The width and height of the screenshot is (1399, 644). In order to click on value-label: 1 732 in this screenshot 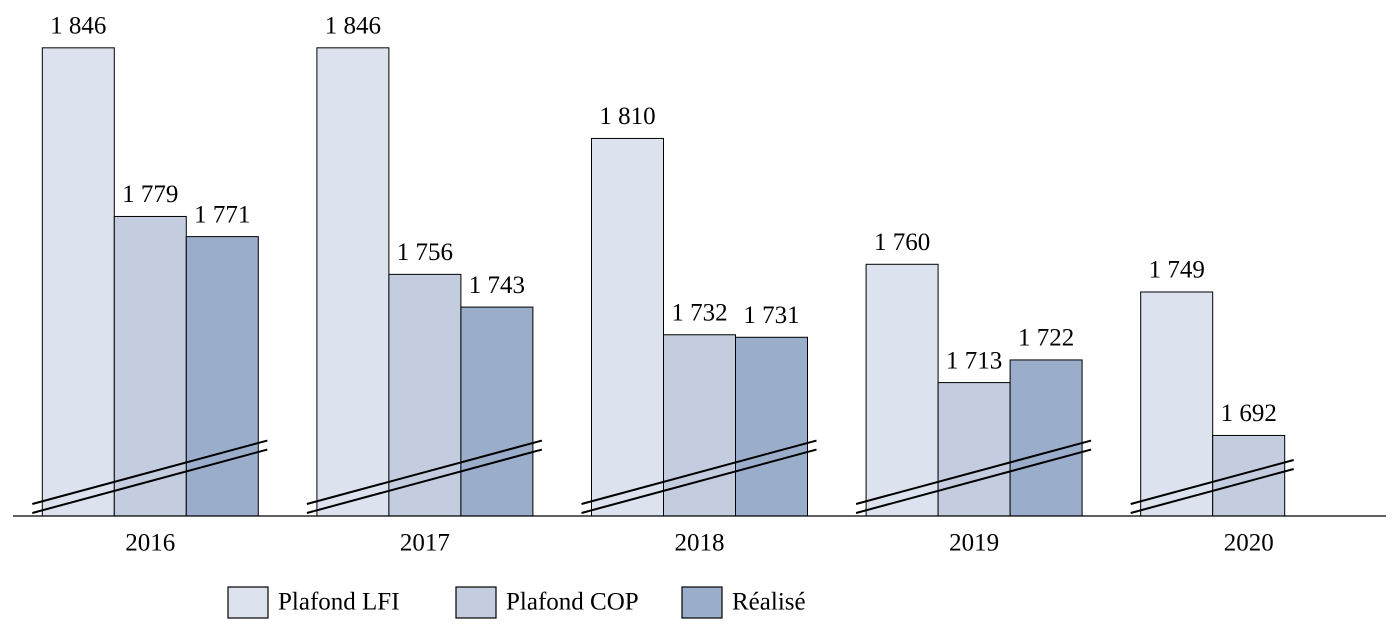, I will do `click(699, 313)`.